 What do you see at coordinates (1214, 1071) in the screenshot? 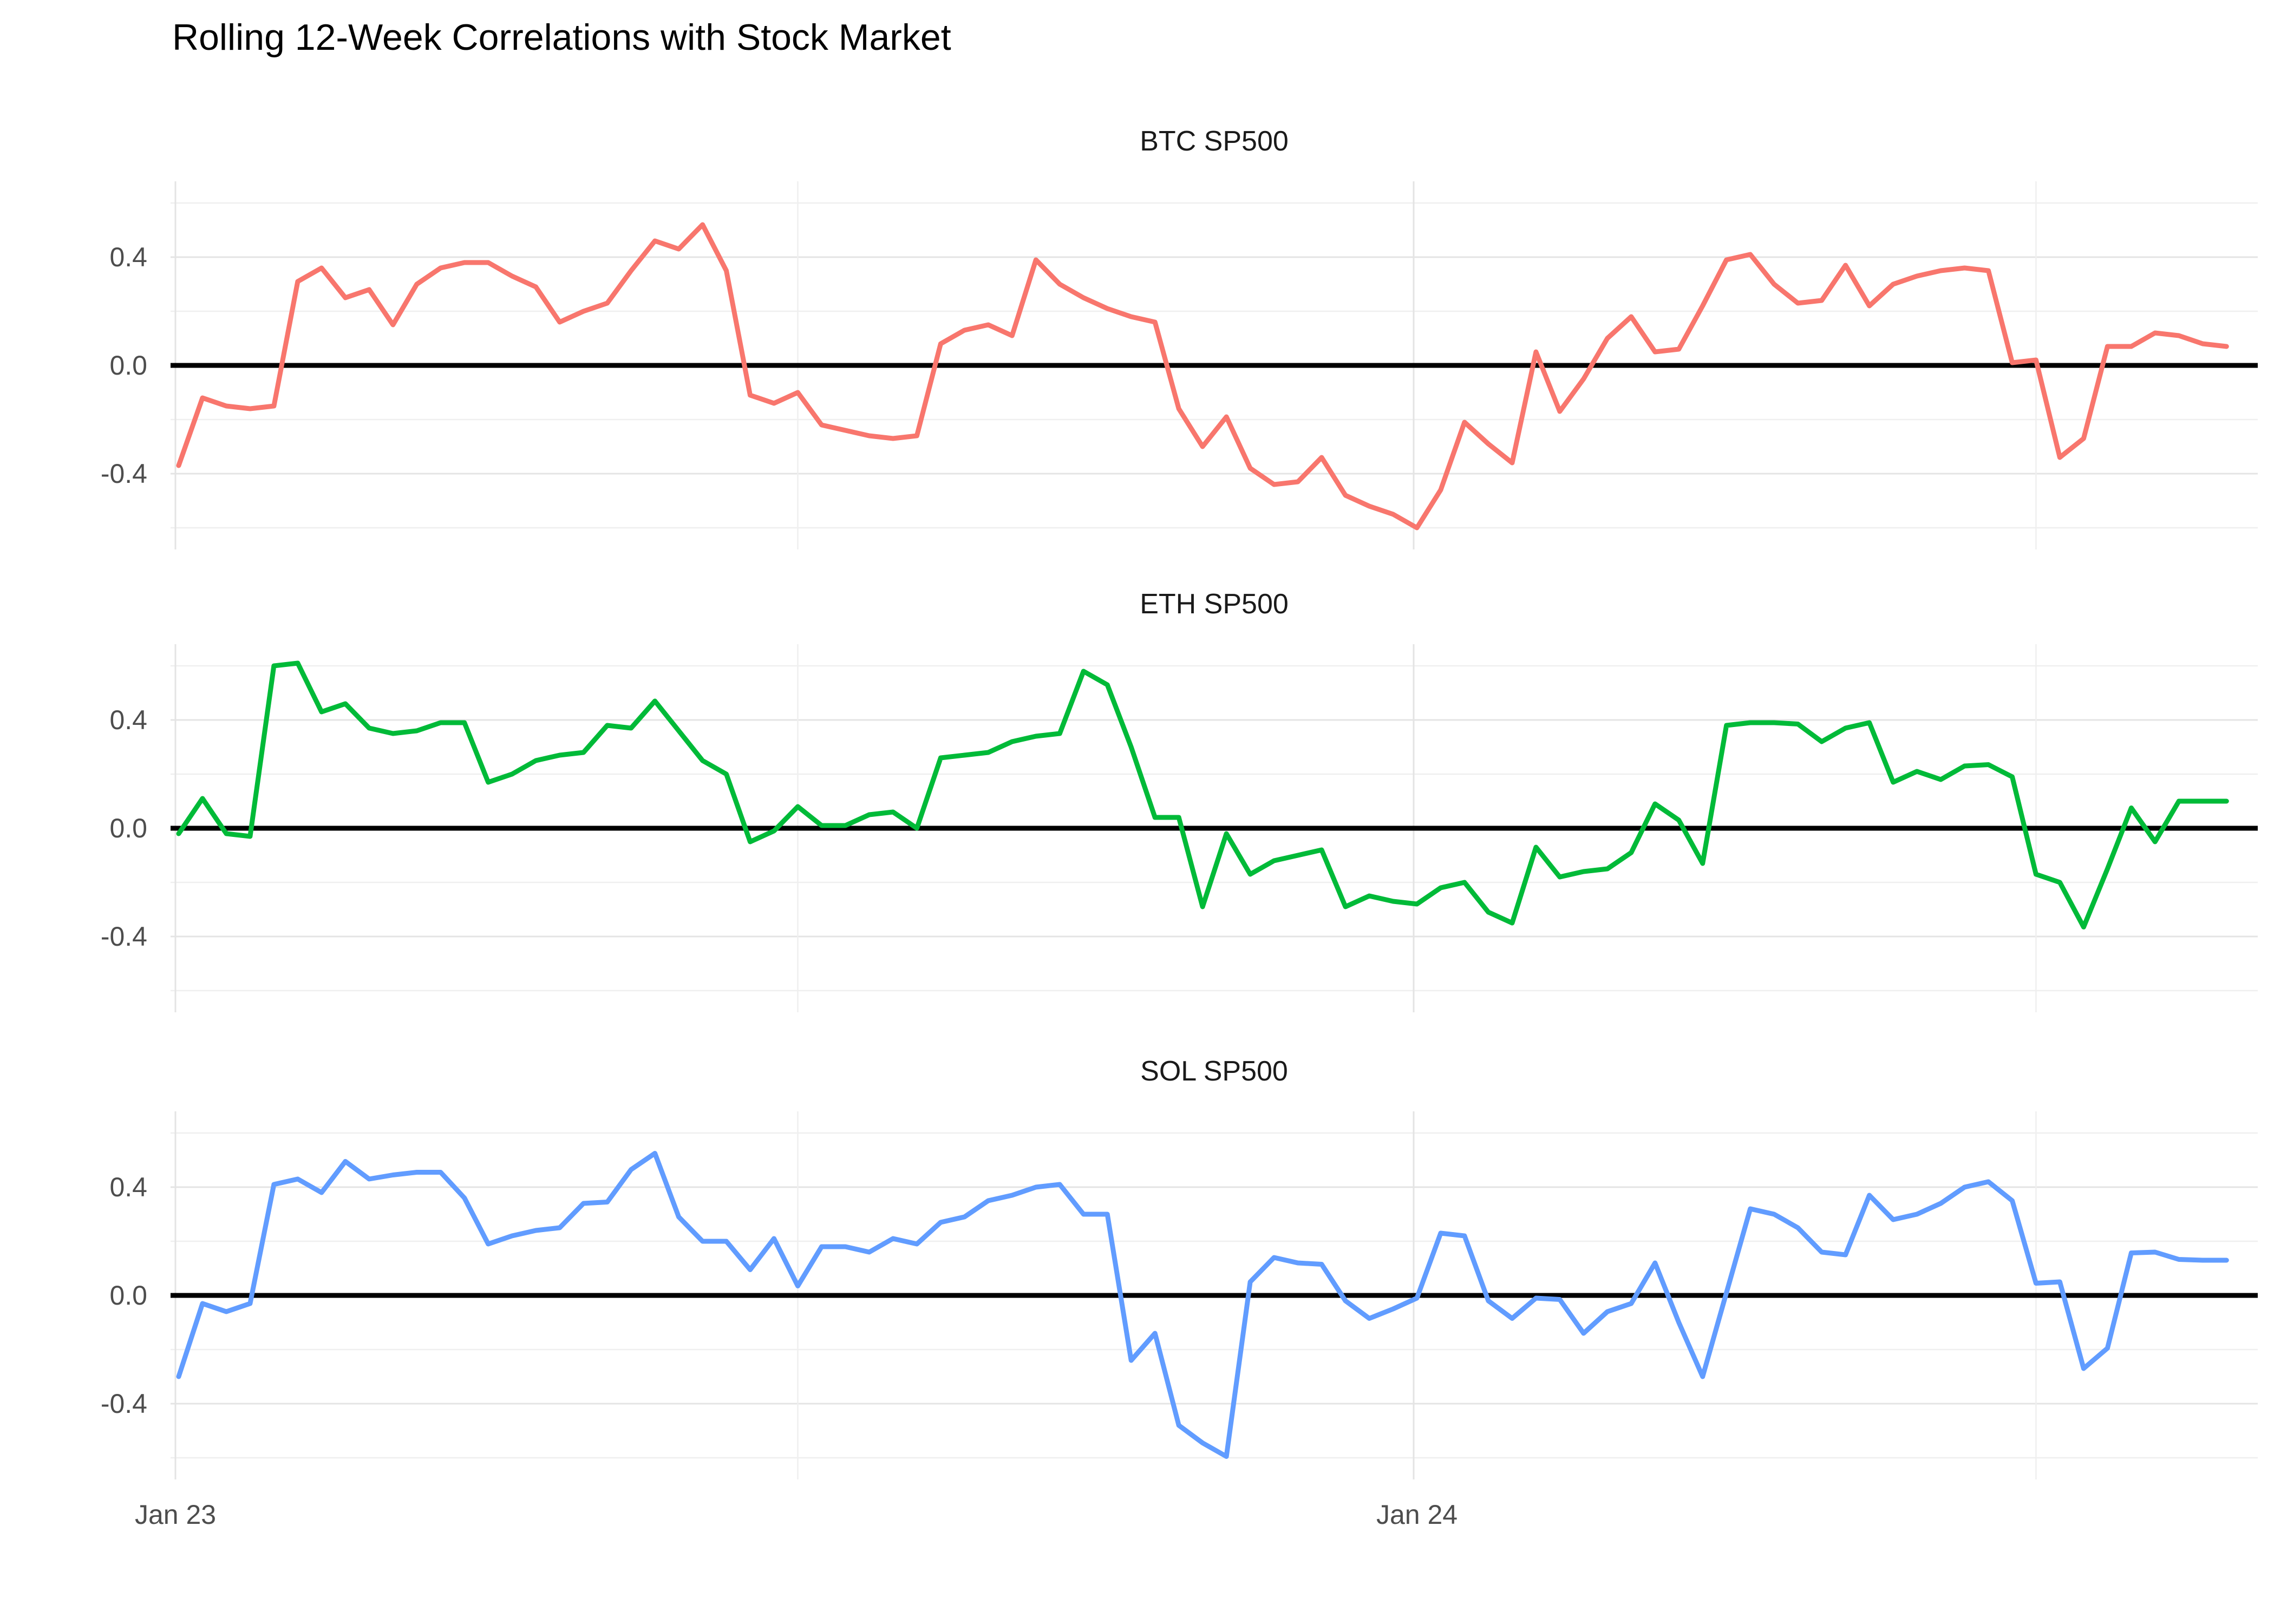
I see `facet-title-sol: SOL SP500` at bounding box center [1214, 1071].